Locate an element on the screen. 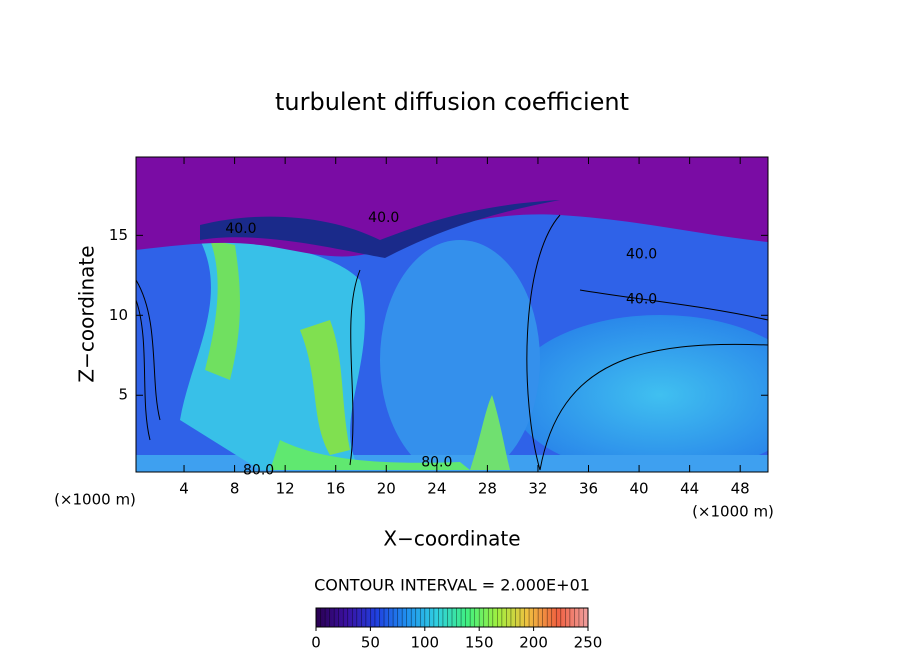 Image resolution: width=904 pixels, height=654 pixels. x-tick-label: 20 is located at coordinates (386, 489).